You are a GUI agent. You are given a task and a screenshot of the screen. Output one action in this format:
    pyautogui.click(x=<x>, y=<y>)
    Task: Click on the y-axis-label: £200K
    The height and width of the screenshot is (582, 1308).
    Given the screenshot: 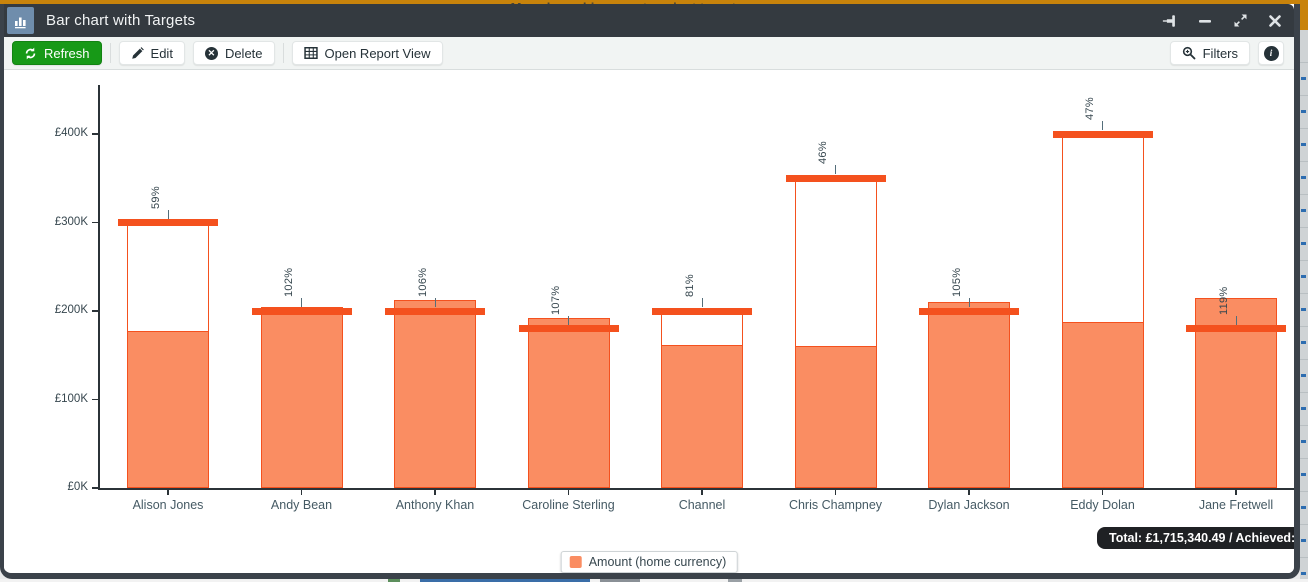 What is the action you would take?
    pyautogui.click(x=71, y=310)
    